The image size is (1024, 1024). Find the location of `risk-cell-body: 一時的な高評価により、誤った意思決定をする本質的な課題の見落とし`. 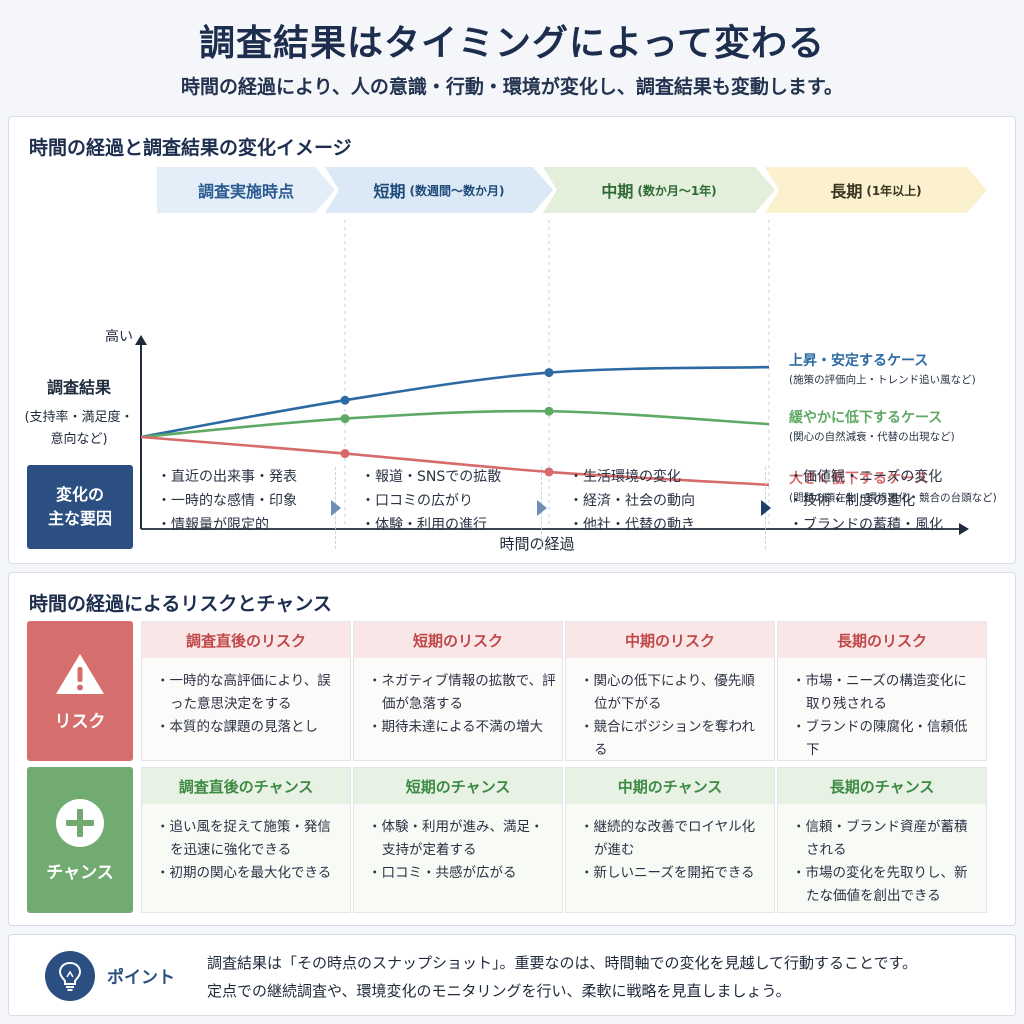

risk-cell-body: 一時的な高評価により、誤った意思決定をする本質的な課題の見落とし is located at coordinates (246, 698).